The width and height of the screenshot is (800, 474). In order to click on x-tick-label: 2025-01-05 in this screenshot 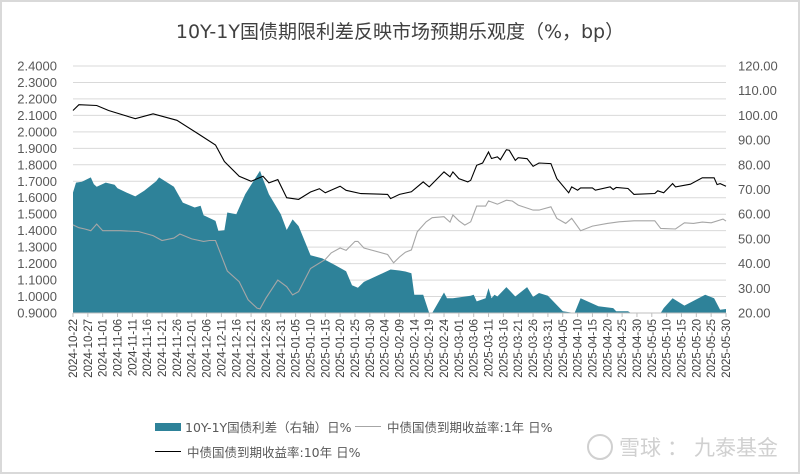, I will do `click(297, 348)`.